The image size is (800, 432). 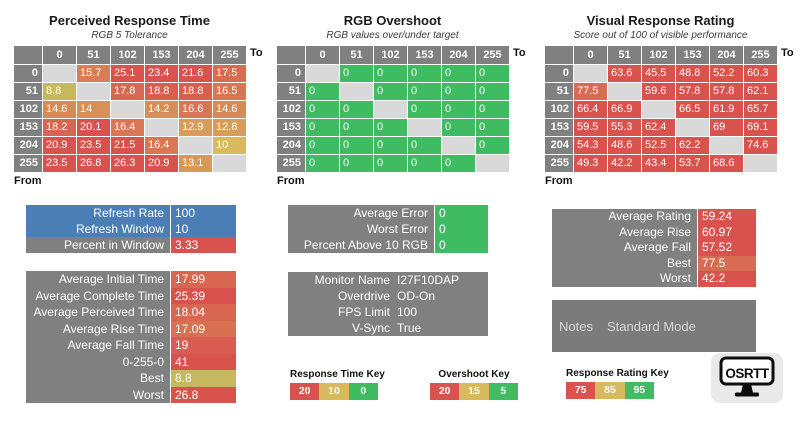 I want to click on row-header: 255, so click(x=291, y=163).